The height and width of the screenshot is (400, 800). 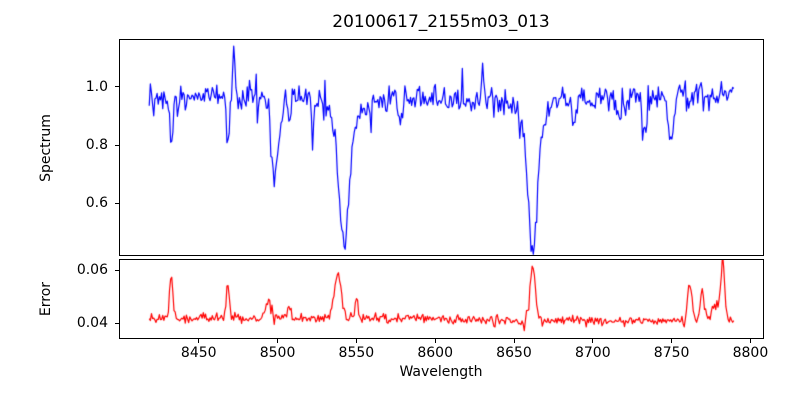 I want to click on x-tick-label: 8700, so click(x=592, y=353).